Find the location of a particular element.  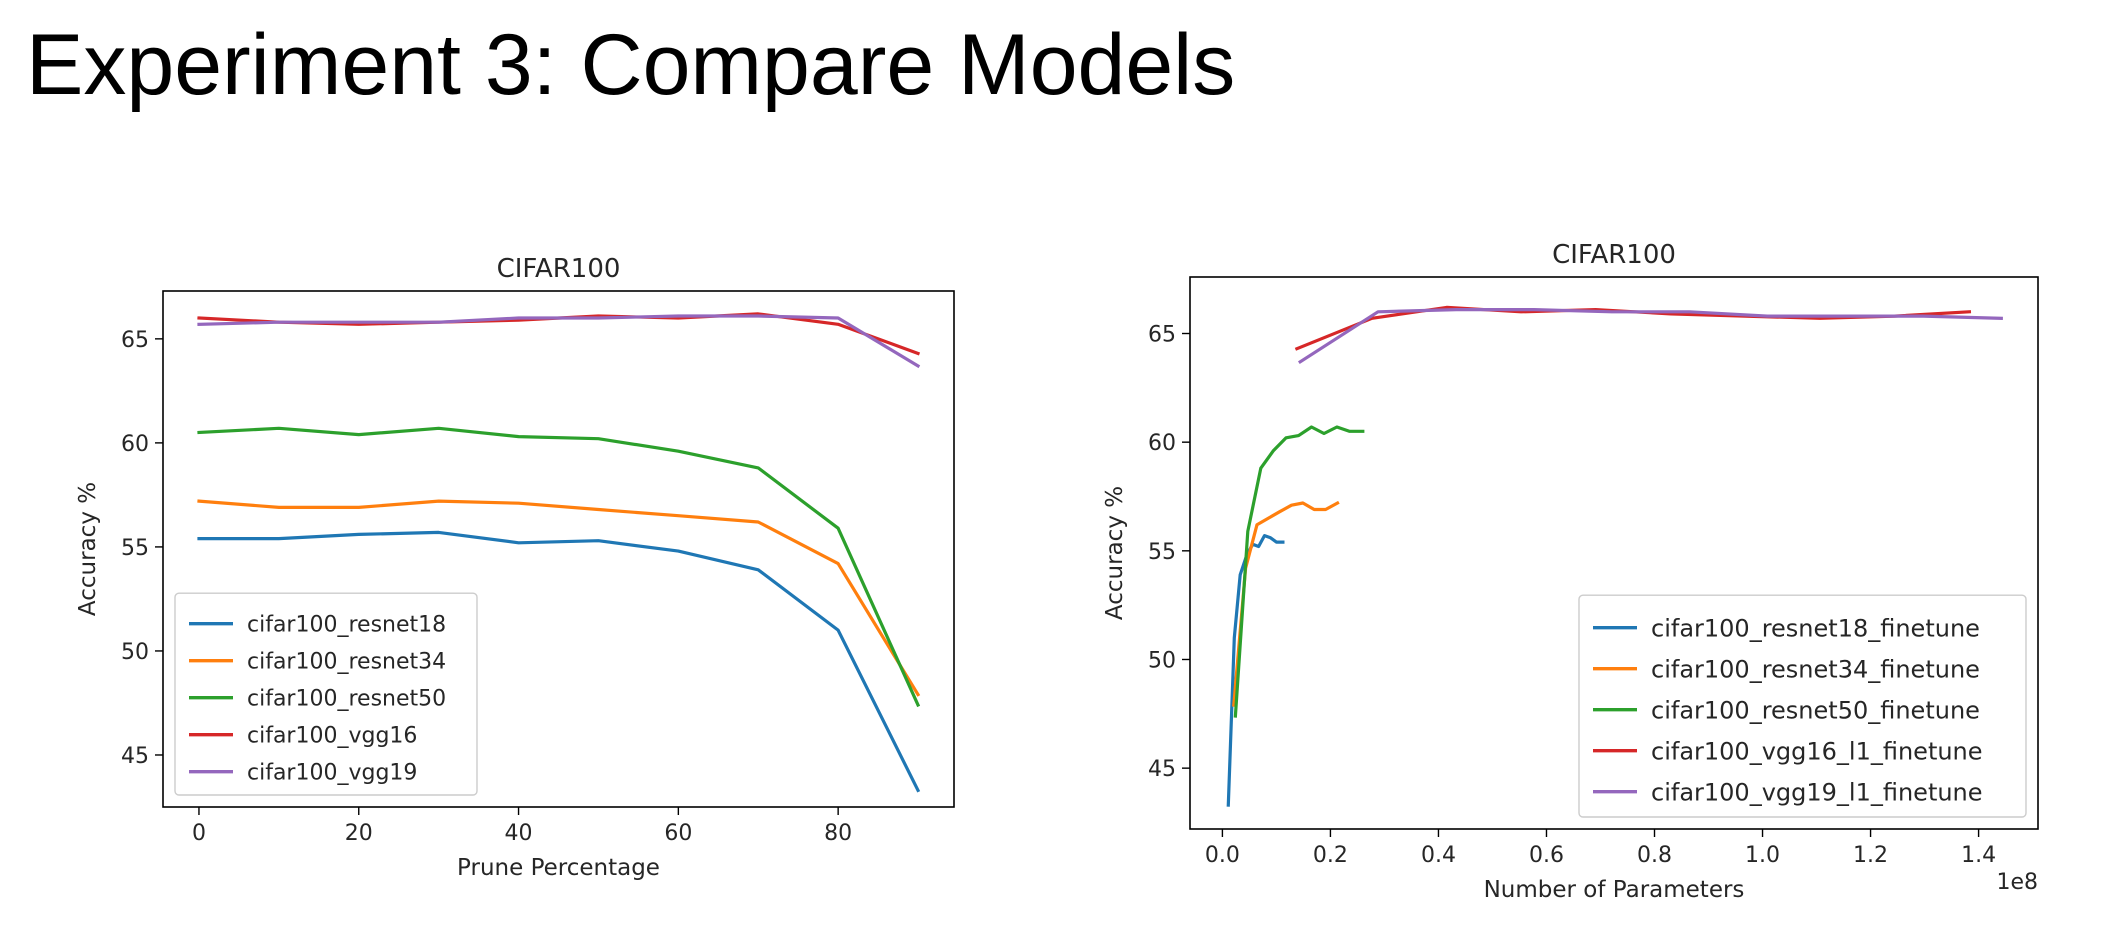

series-line-cifar100-resnet50-finetune is located at coordinates (1299, 571).